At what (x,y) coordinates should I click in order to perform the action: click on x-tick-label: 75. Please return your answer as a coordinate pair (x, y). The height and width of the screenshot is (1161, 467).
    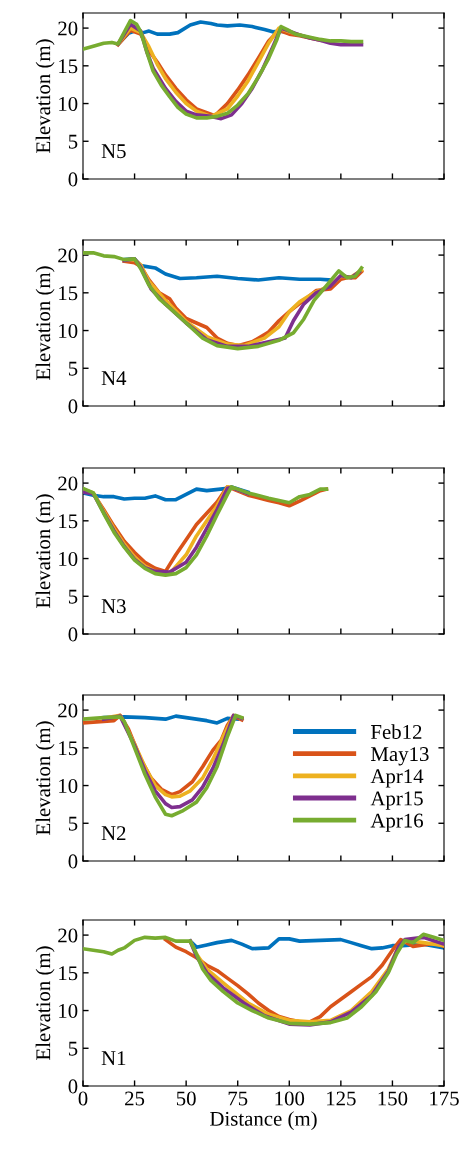
    Looking at the image, I should click on (238, 1098).